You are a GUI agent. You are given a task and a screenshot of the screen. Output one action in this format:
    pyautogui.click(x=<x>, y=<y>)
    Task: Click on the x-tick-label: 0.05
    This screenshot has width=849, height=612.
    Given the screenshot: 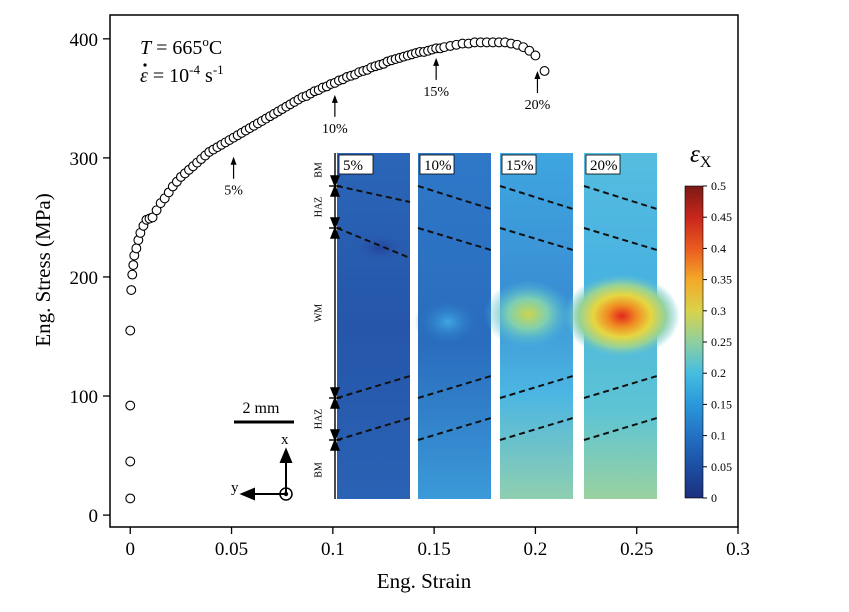 What is the action you would take?
    pyautogui.click(x=231, y=549)
    